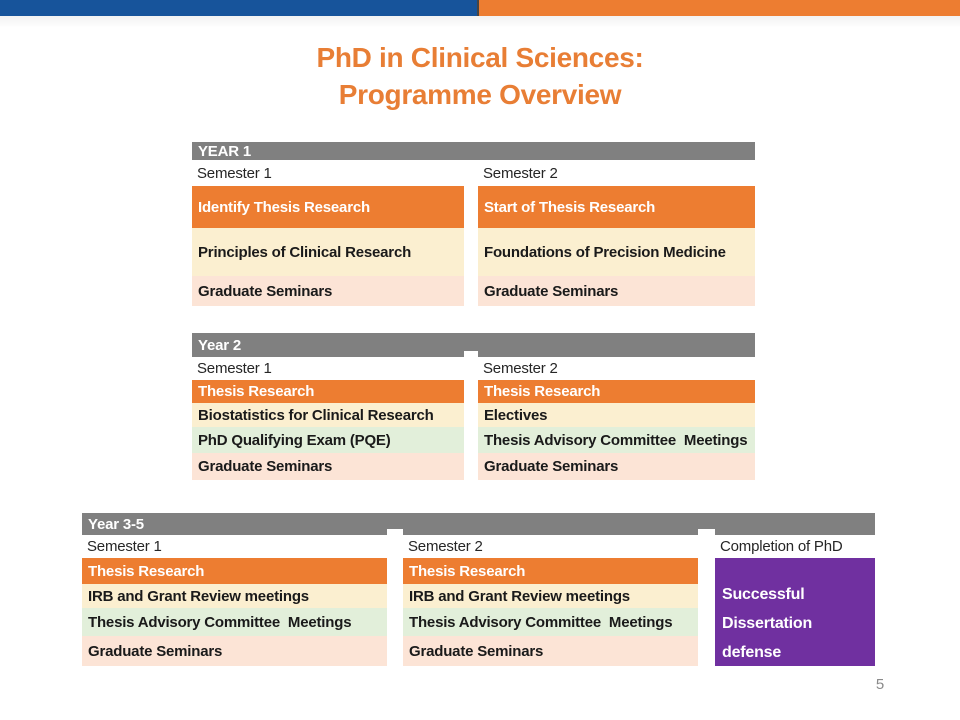 Image resolution: width=960 pixels, height=720 pixels. What do you see at coordinates (616, 466) in the screenshot?
I see `year2-col2-row4-cell: Graduate Seminars` at bounding box center [616, 466].